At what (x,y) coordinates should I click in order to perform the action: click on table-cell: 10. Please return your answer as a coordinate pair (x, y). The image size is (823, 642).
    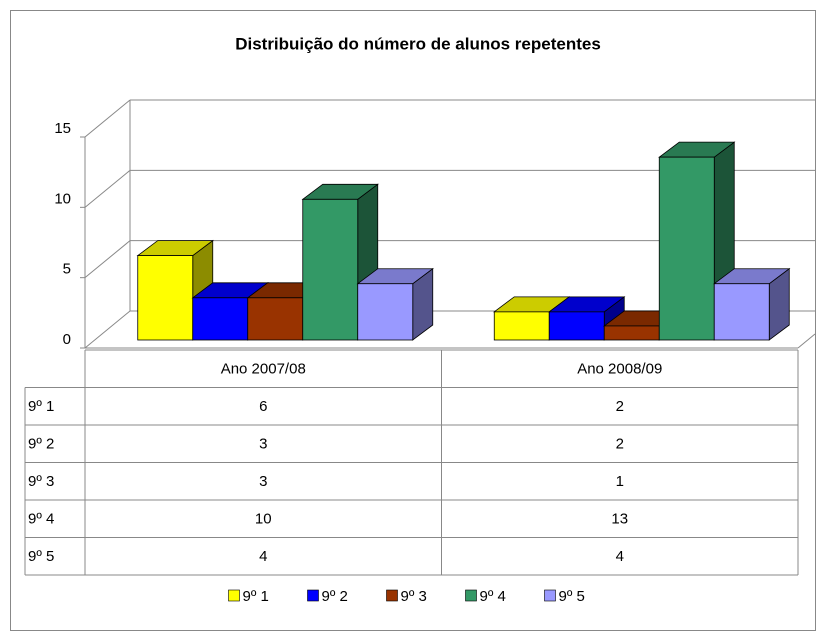
    Looking at the image, I should click on (263, 519).